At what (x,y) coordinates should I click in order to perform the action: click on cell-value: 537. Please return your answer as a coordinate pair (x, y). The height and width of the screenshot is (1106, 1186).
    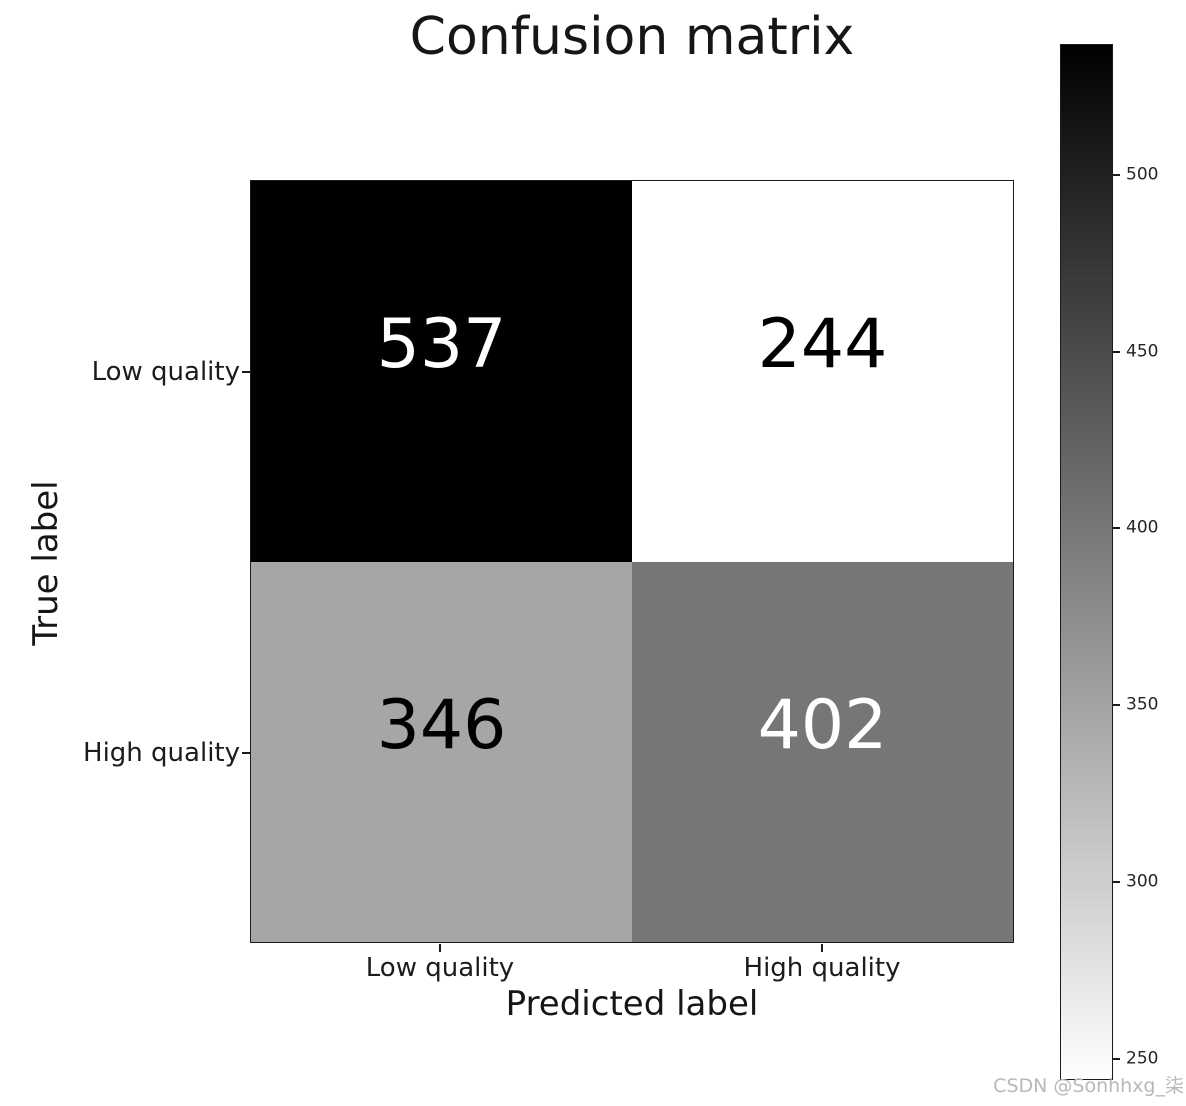
    Looking at the image, I should click on (441, 345).